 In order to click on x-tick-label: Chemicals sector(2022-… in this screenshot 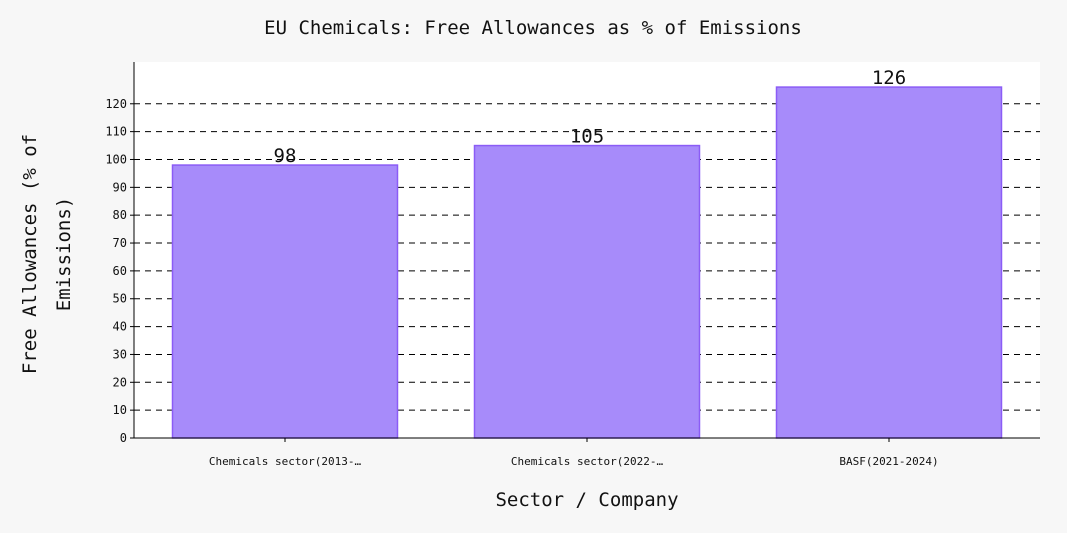, I will do `click(587, 461)`.